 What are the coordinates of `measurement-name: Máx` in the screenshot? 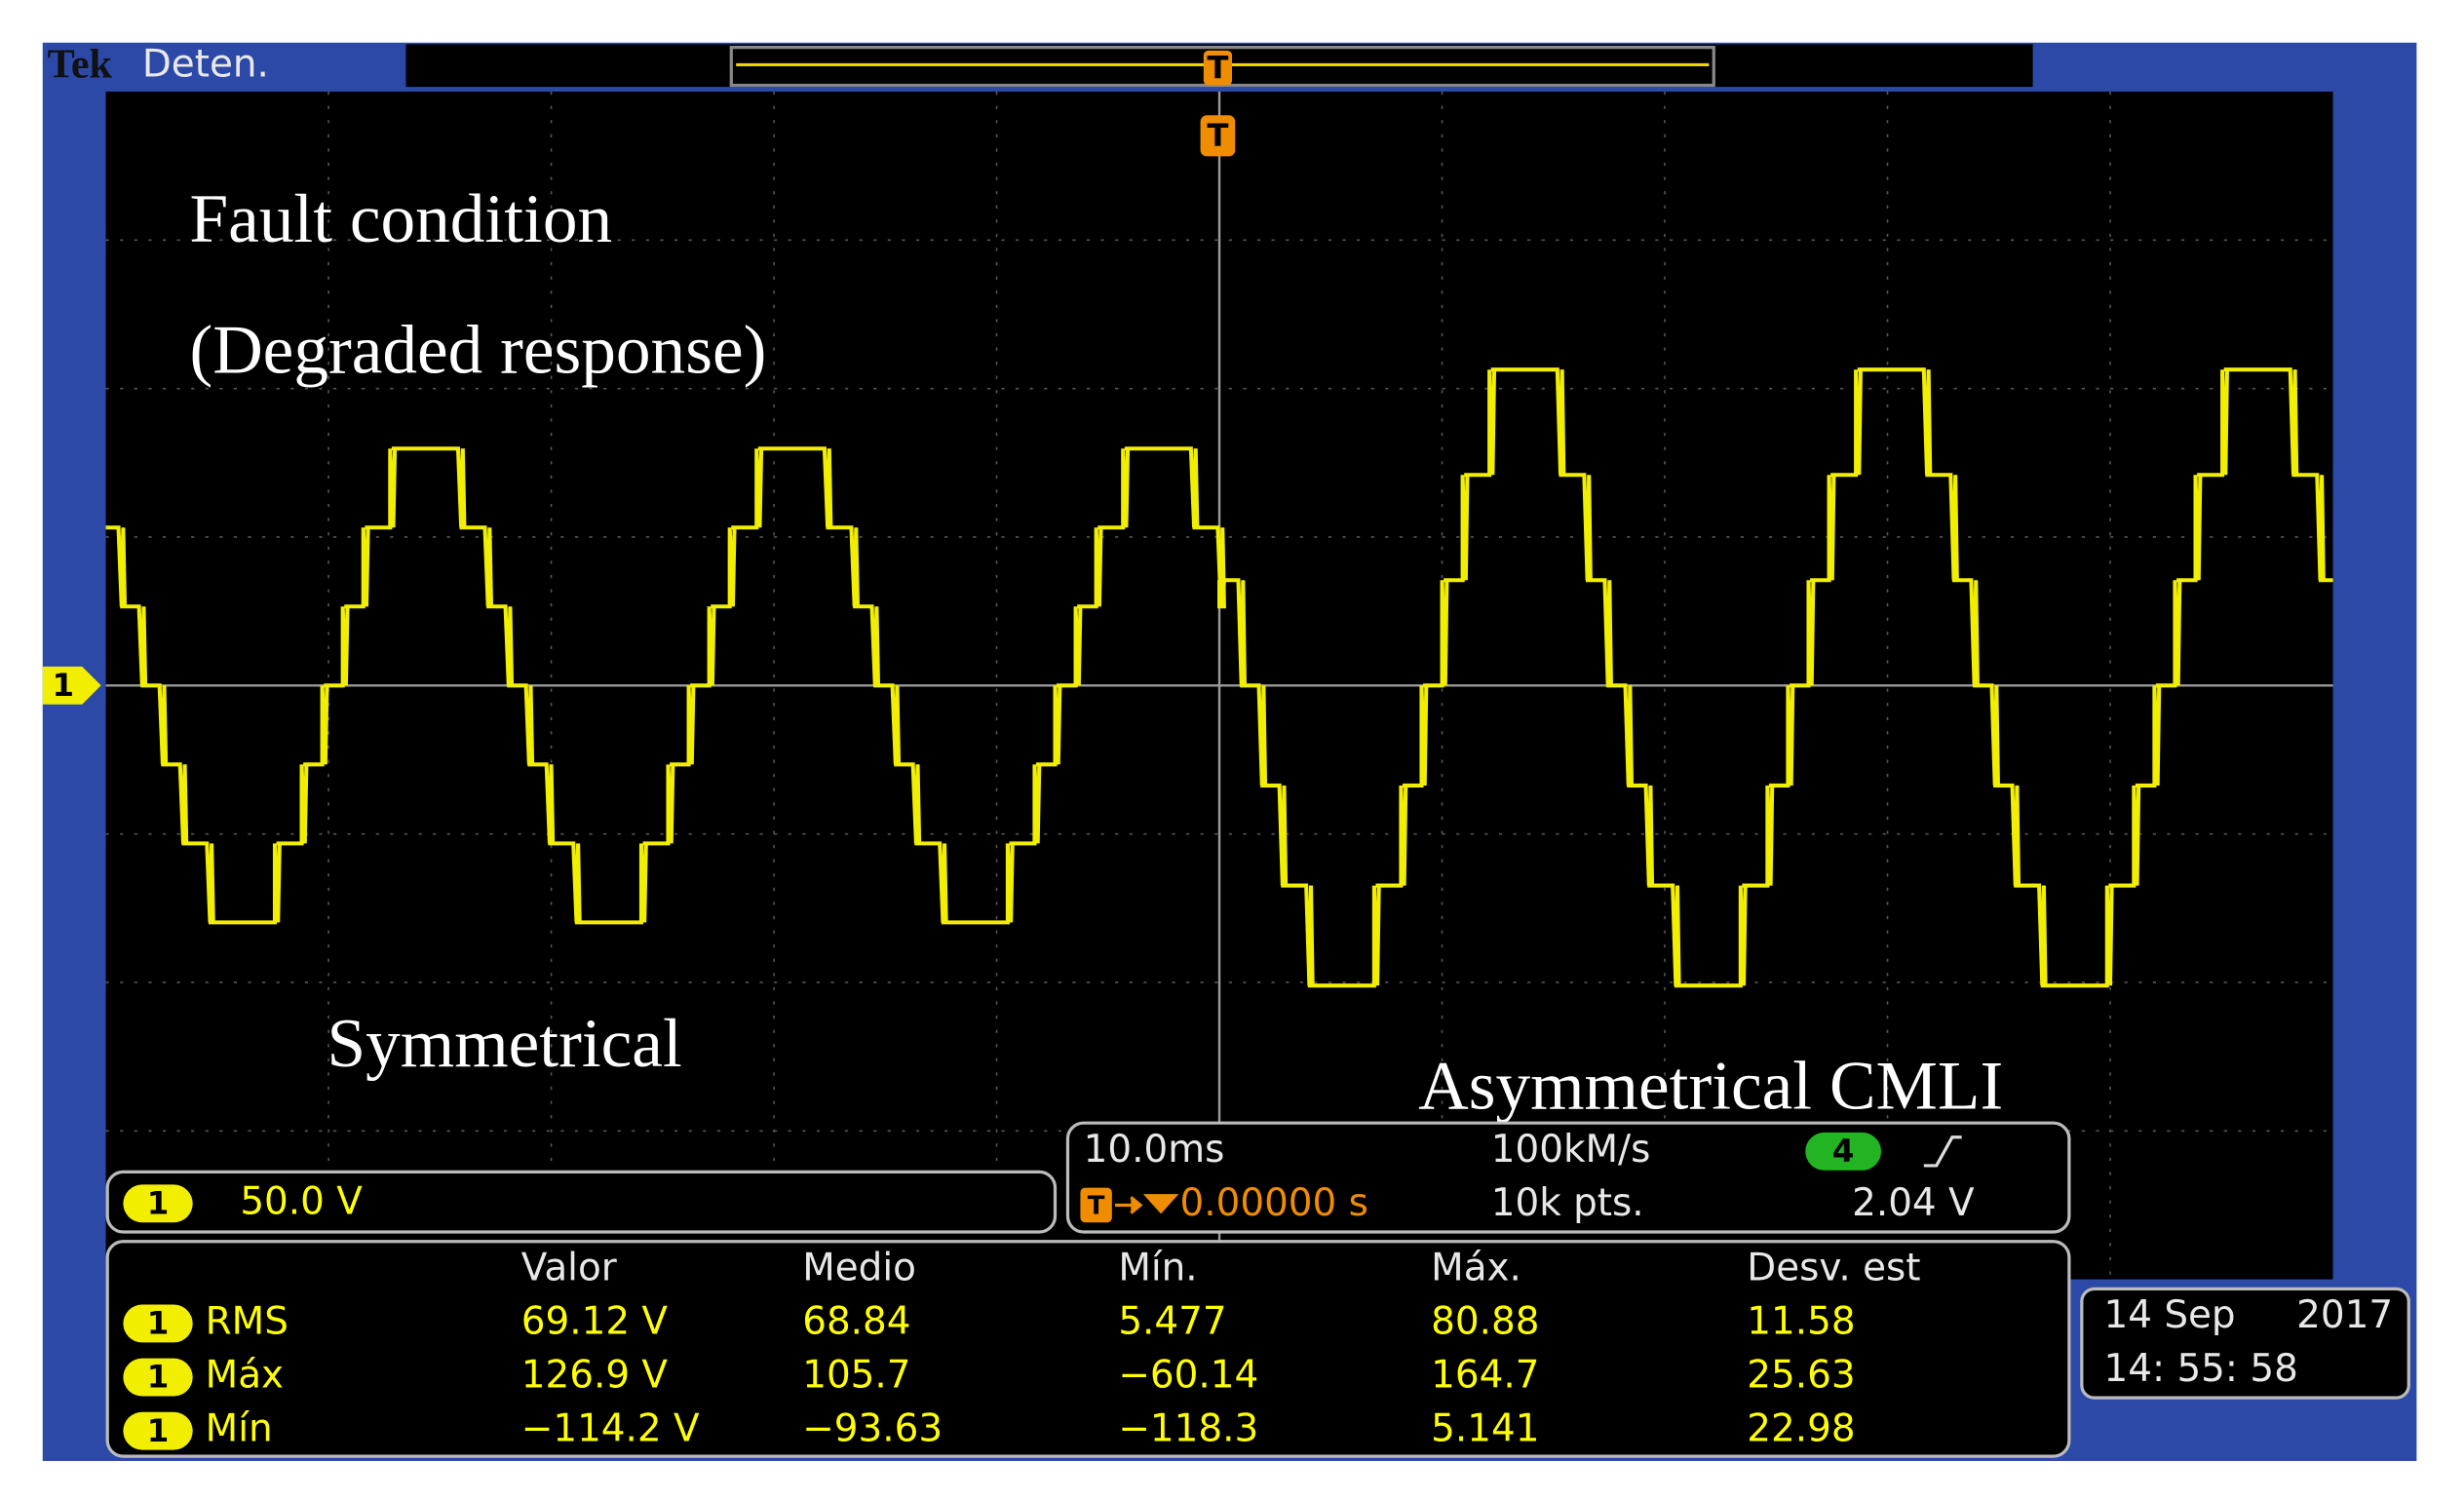 It's located at (245, 1376).